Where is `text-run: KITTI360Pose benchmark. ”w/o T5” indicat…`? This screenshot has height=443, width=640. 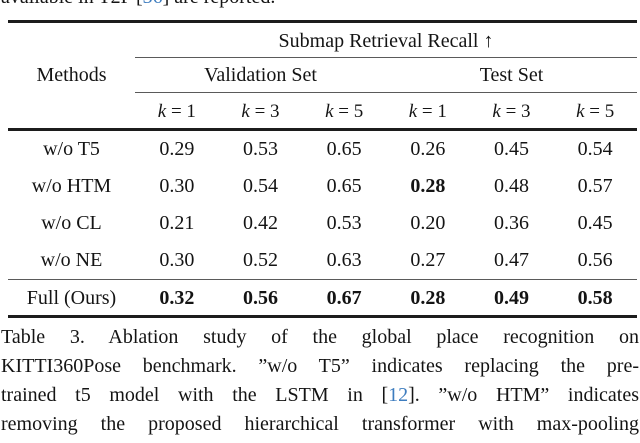
text-run: KITTI360Pose benchmark. ”w/o T5” indicat… is located at coordinates (320, 366).